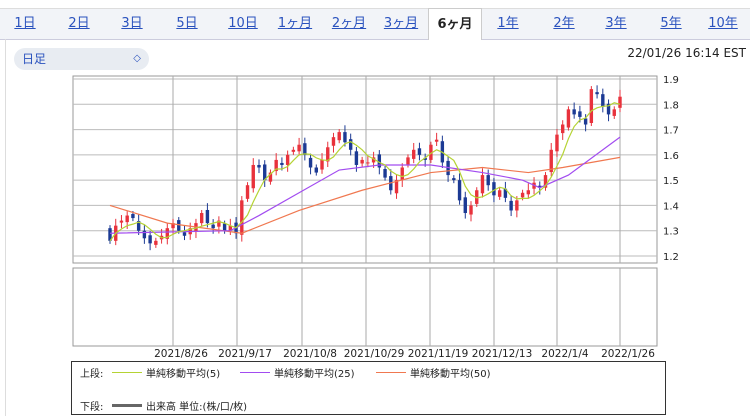  I want to click on legend-ma5: 単純移動平均(5), so click(183, 374).